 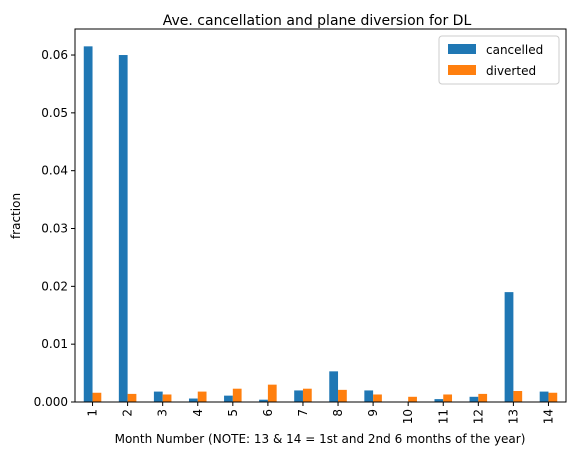 I want to click on x-tick-label: 7, so click(x=303, y=413).